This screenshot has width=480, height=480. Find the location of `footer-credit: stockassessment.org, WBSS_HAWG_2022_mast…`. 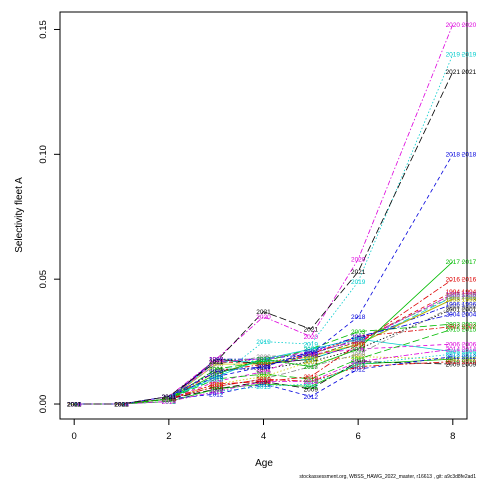

footer-credit: stockassessment.org, WBSS_HAWG_2022_mast… is located at coordinates (387, 477).